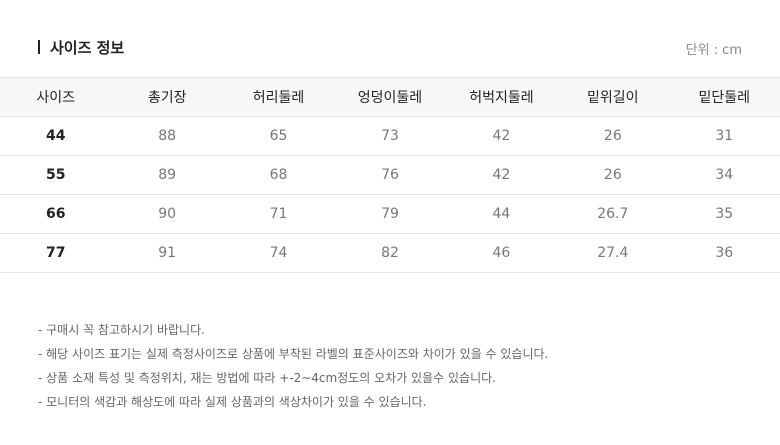 The image size is (780, 445). Describe the element at coordinates (56, 214) in the screenshot. I see `size-cell: 66` at that location.